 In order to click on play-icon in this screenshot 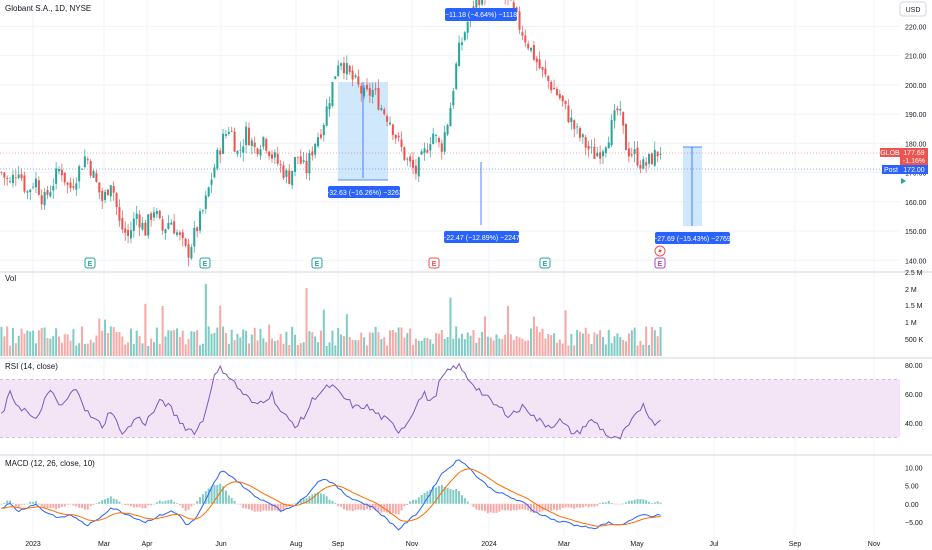, I will do `click(903, 181)`.